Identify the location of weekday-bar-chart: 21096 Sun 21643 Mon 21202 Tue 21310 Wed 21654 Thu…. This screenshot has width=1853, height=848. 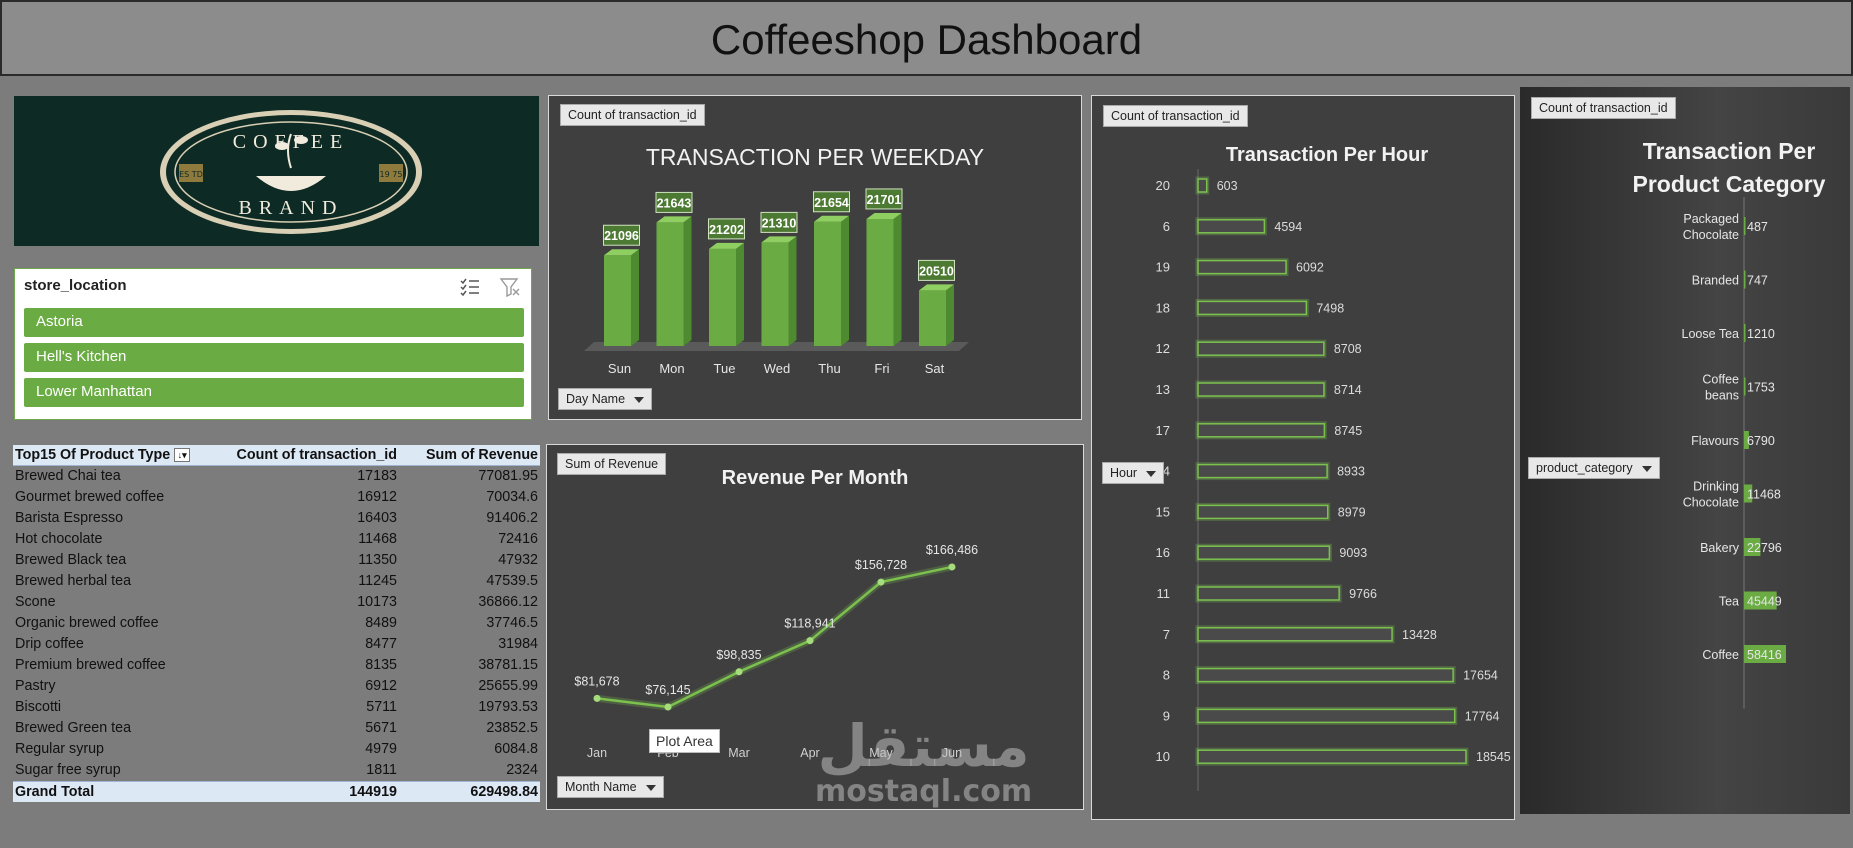
(776, 282).